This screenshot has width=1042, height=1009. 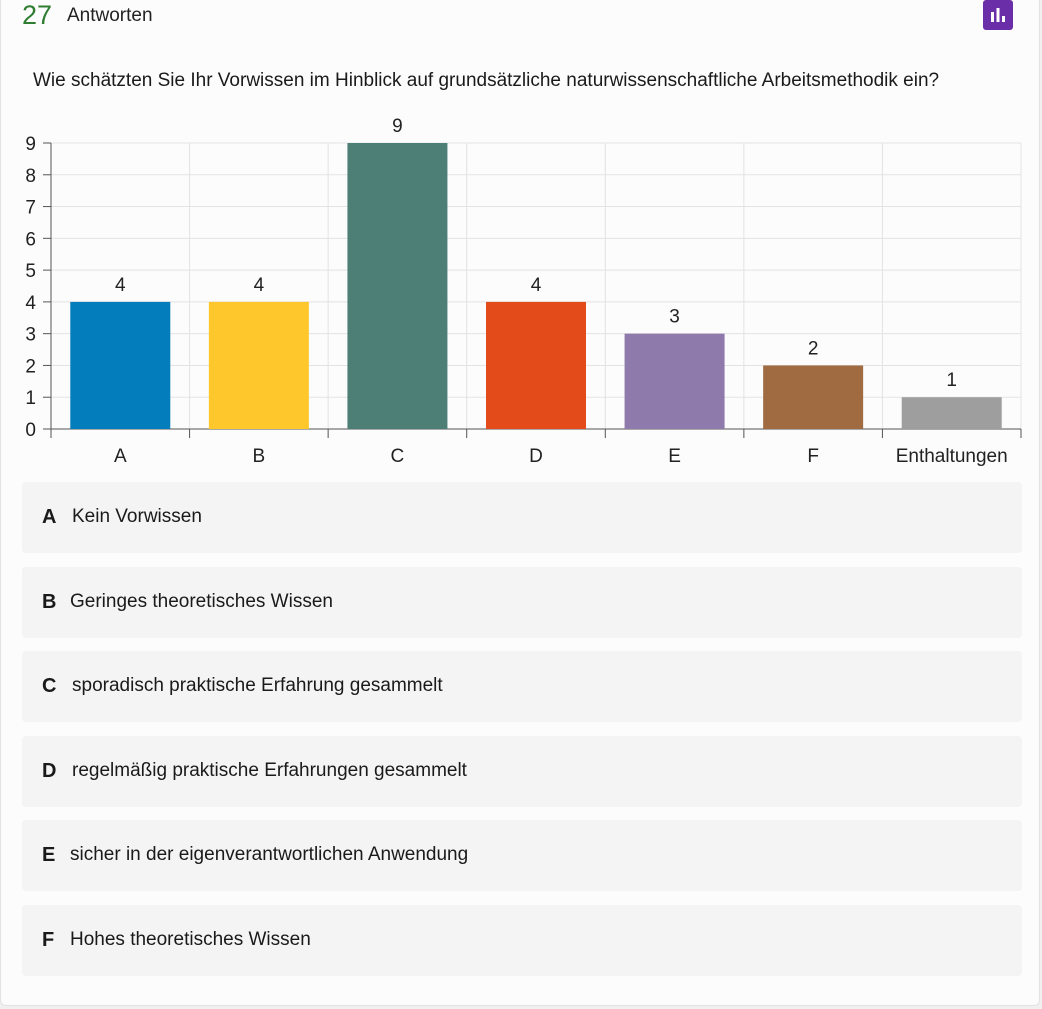 What do you see at coordinates (951, 413) in the screenshot?
I see `bar-enthaltungen` at bounding box center [951, 413].